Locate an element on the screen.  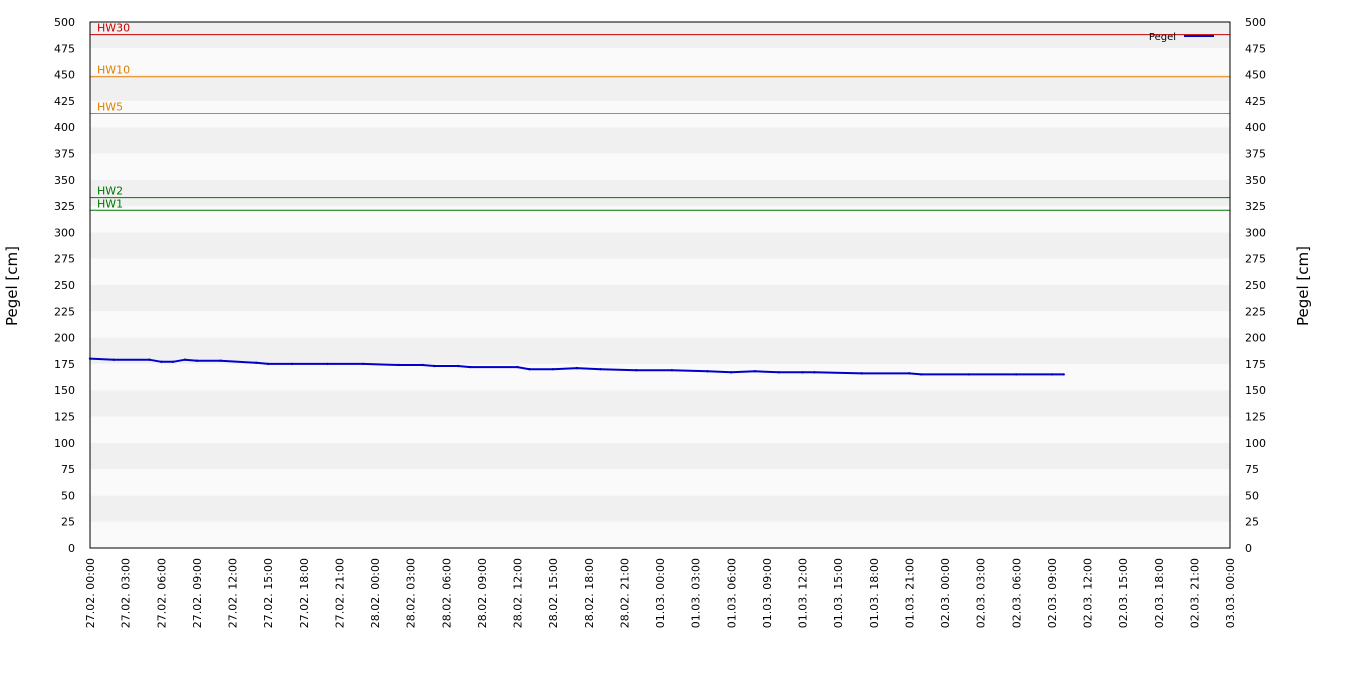
y-tick-label-right: 475 is located at coordinates (1255, 48).